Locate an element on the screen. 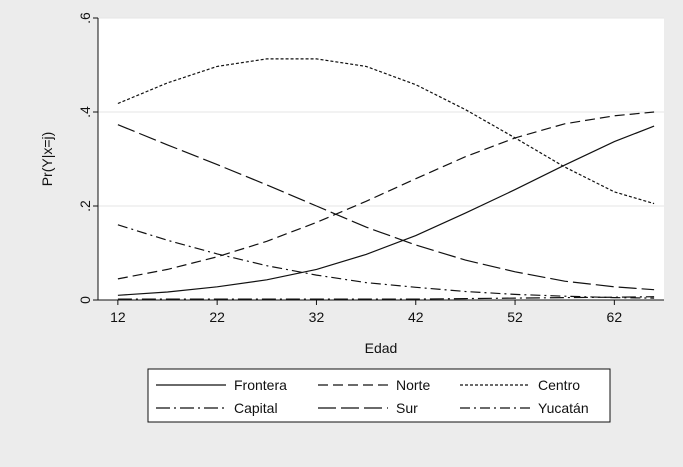 Image resolution: width=683 pixels, height=467 pixels. legend-label: Capital is located at coordinates (256, 408).